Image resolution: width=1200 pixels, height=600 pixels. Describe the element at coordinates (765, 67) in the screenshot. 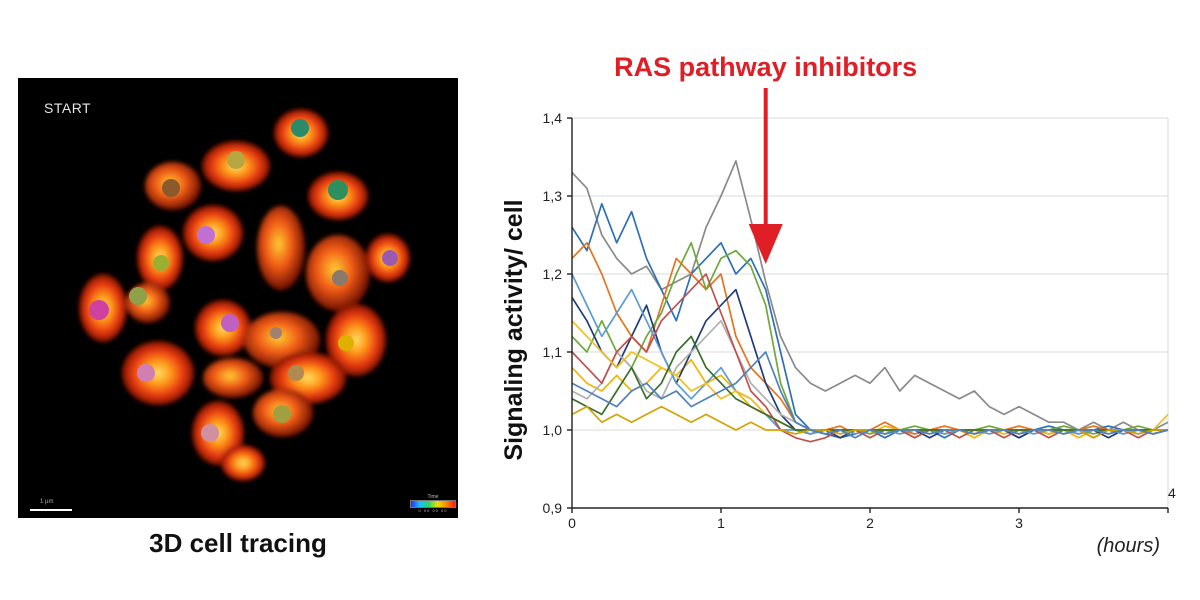

I see `annotation-label: RAS pathway inhibitors` at that location.